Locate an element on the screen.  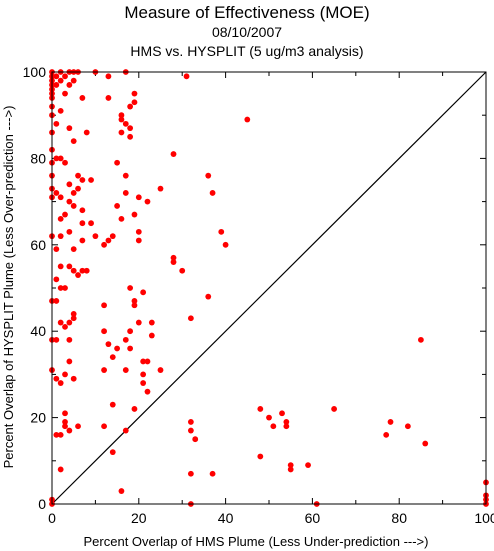
x-tick-label: 80 is located at coordinates (399, 518).